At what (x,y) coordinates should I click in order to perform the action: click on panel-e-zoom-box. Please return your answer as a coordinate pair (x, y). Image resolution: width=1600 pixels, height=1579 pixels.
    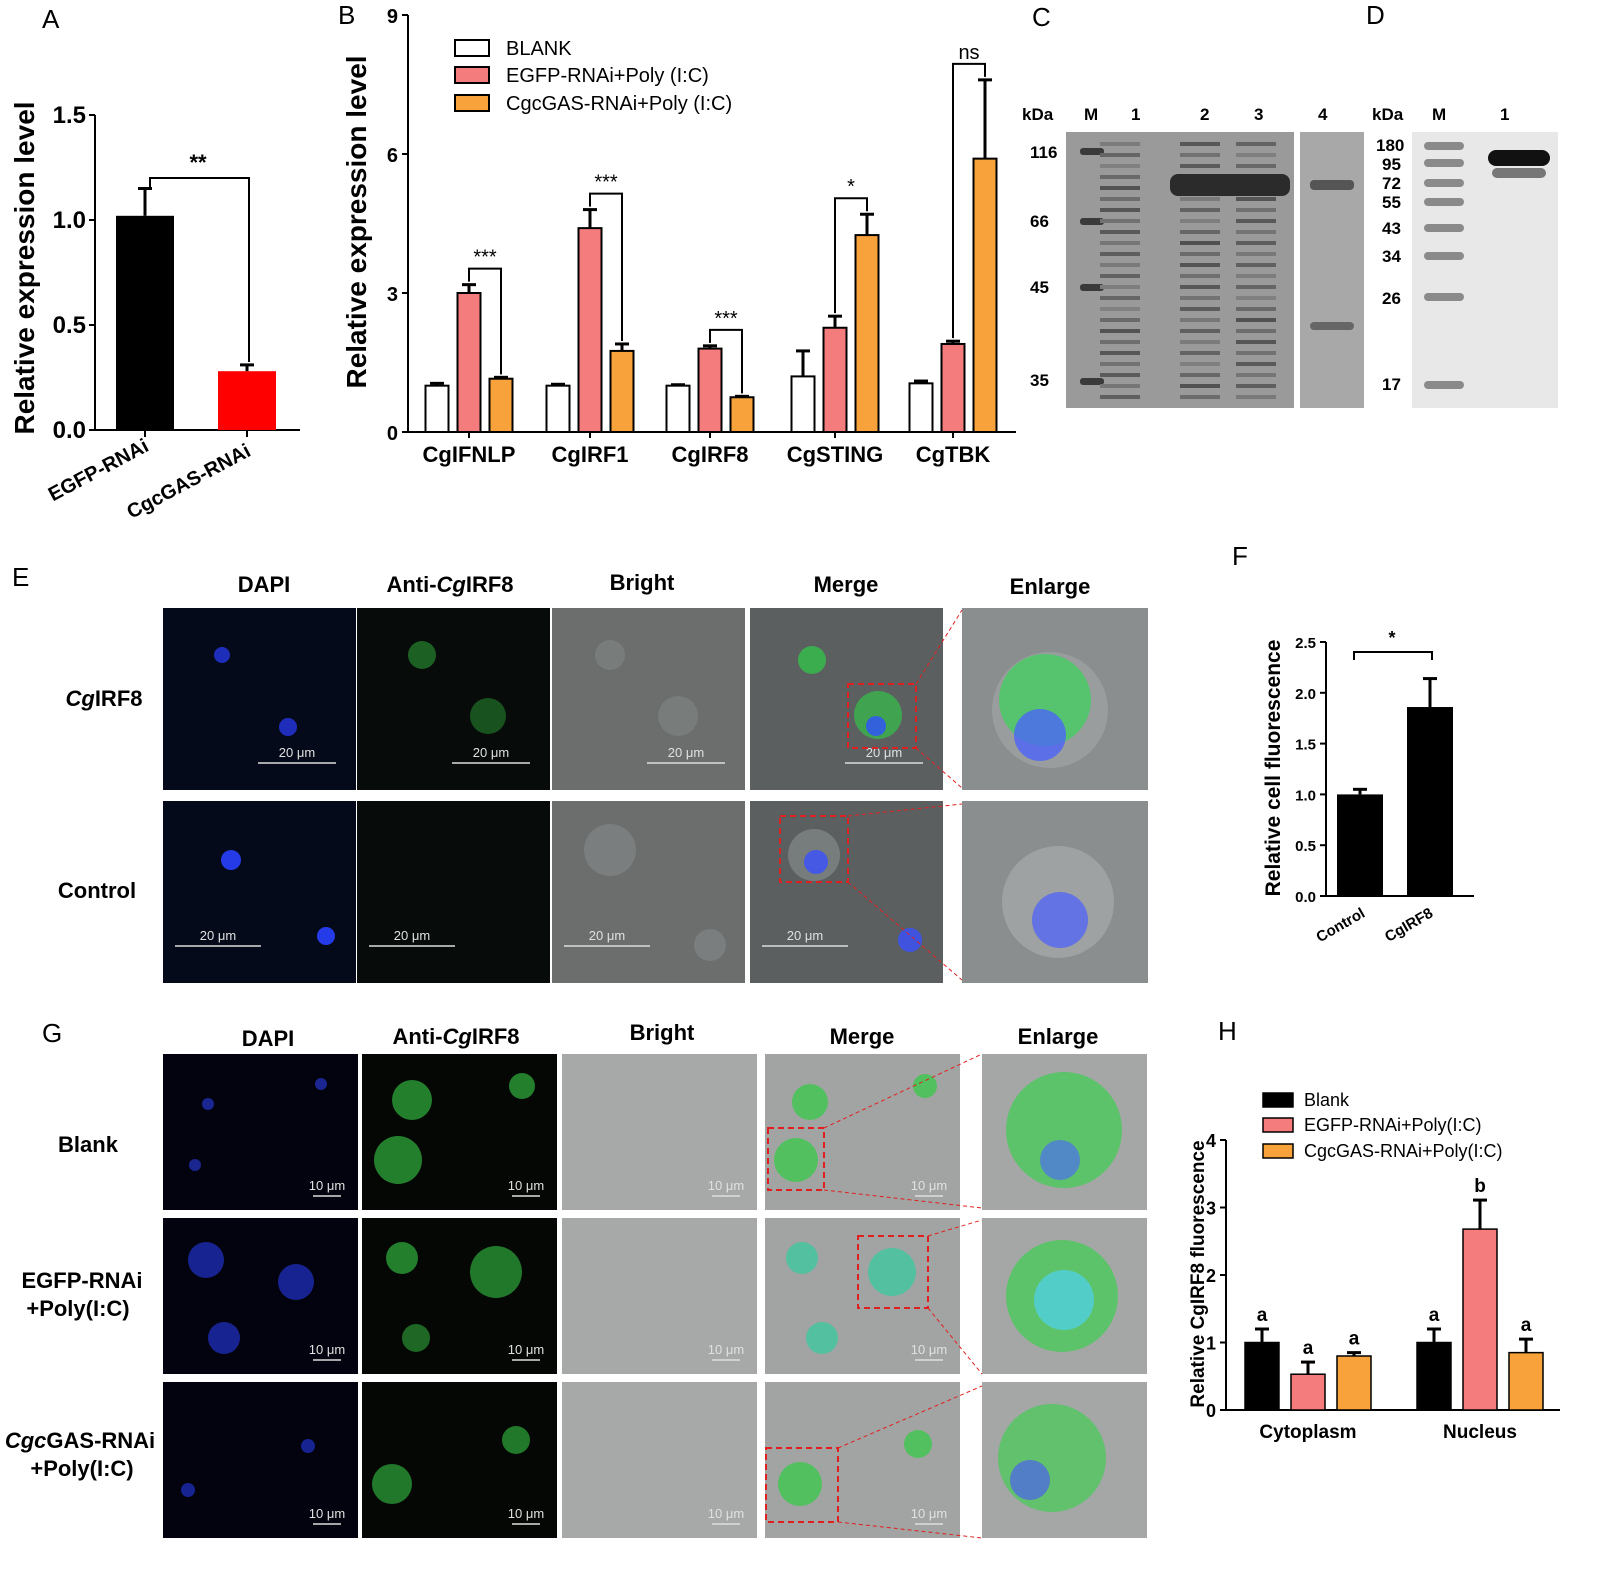
    Looking at the image, I should click on (814, 849).